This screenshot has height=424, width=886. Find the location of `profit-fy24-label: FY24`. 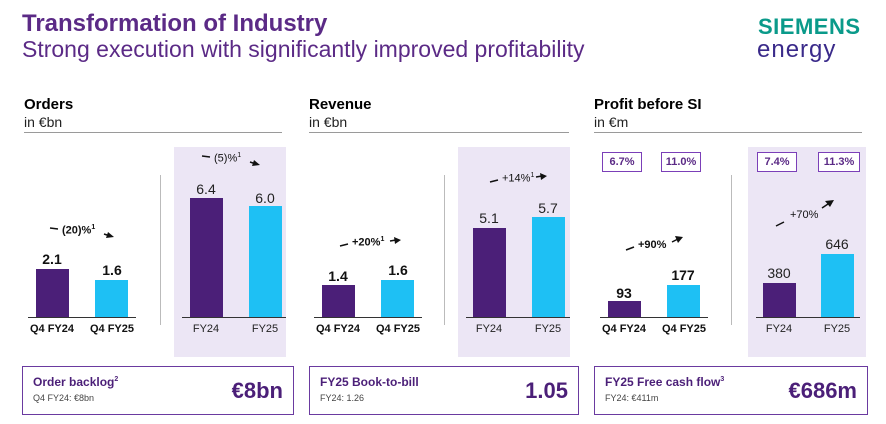

profit-fy24-label: FY24 is located at coordinates (779, 329).